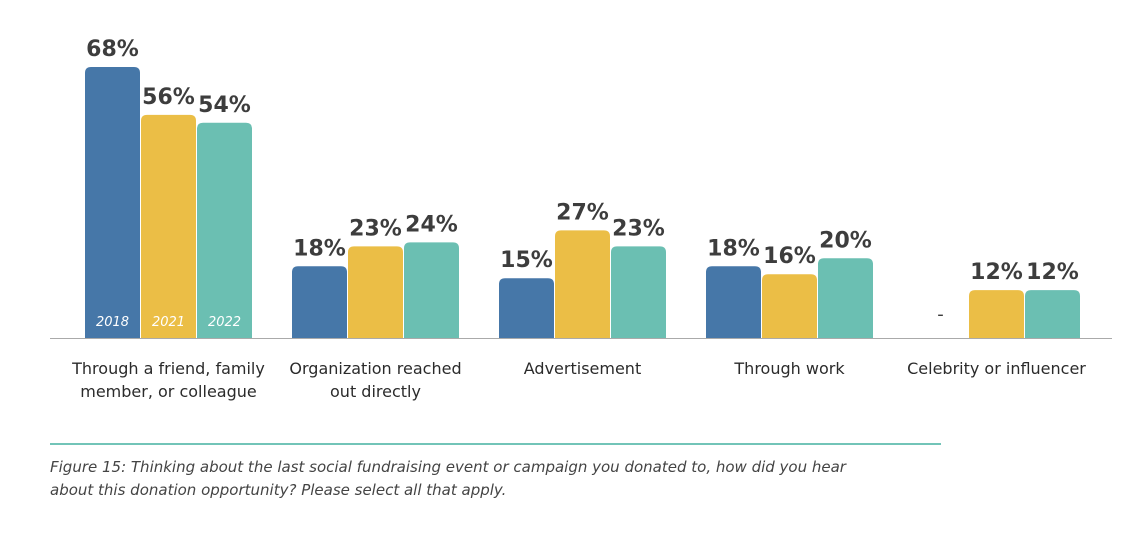 The height and width of the screenshot is (540, 1144). What do you see at coordinates (112, 322) in the screenshot?
I see `legend-label-2018: 2018` at bounding box center [112, 322].